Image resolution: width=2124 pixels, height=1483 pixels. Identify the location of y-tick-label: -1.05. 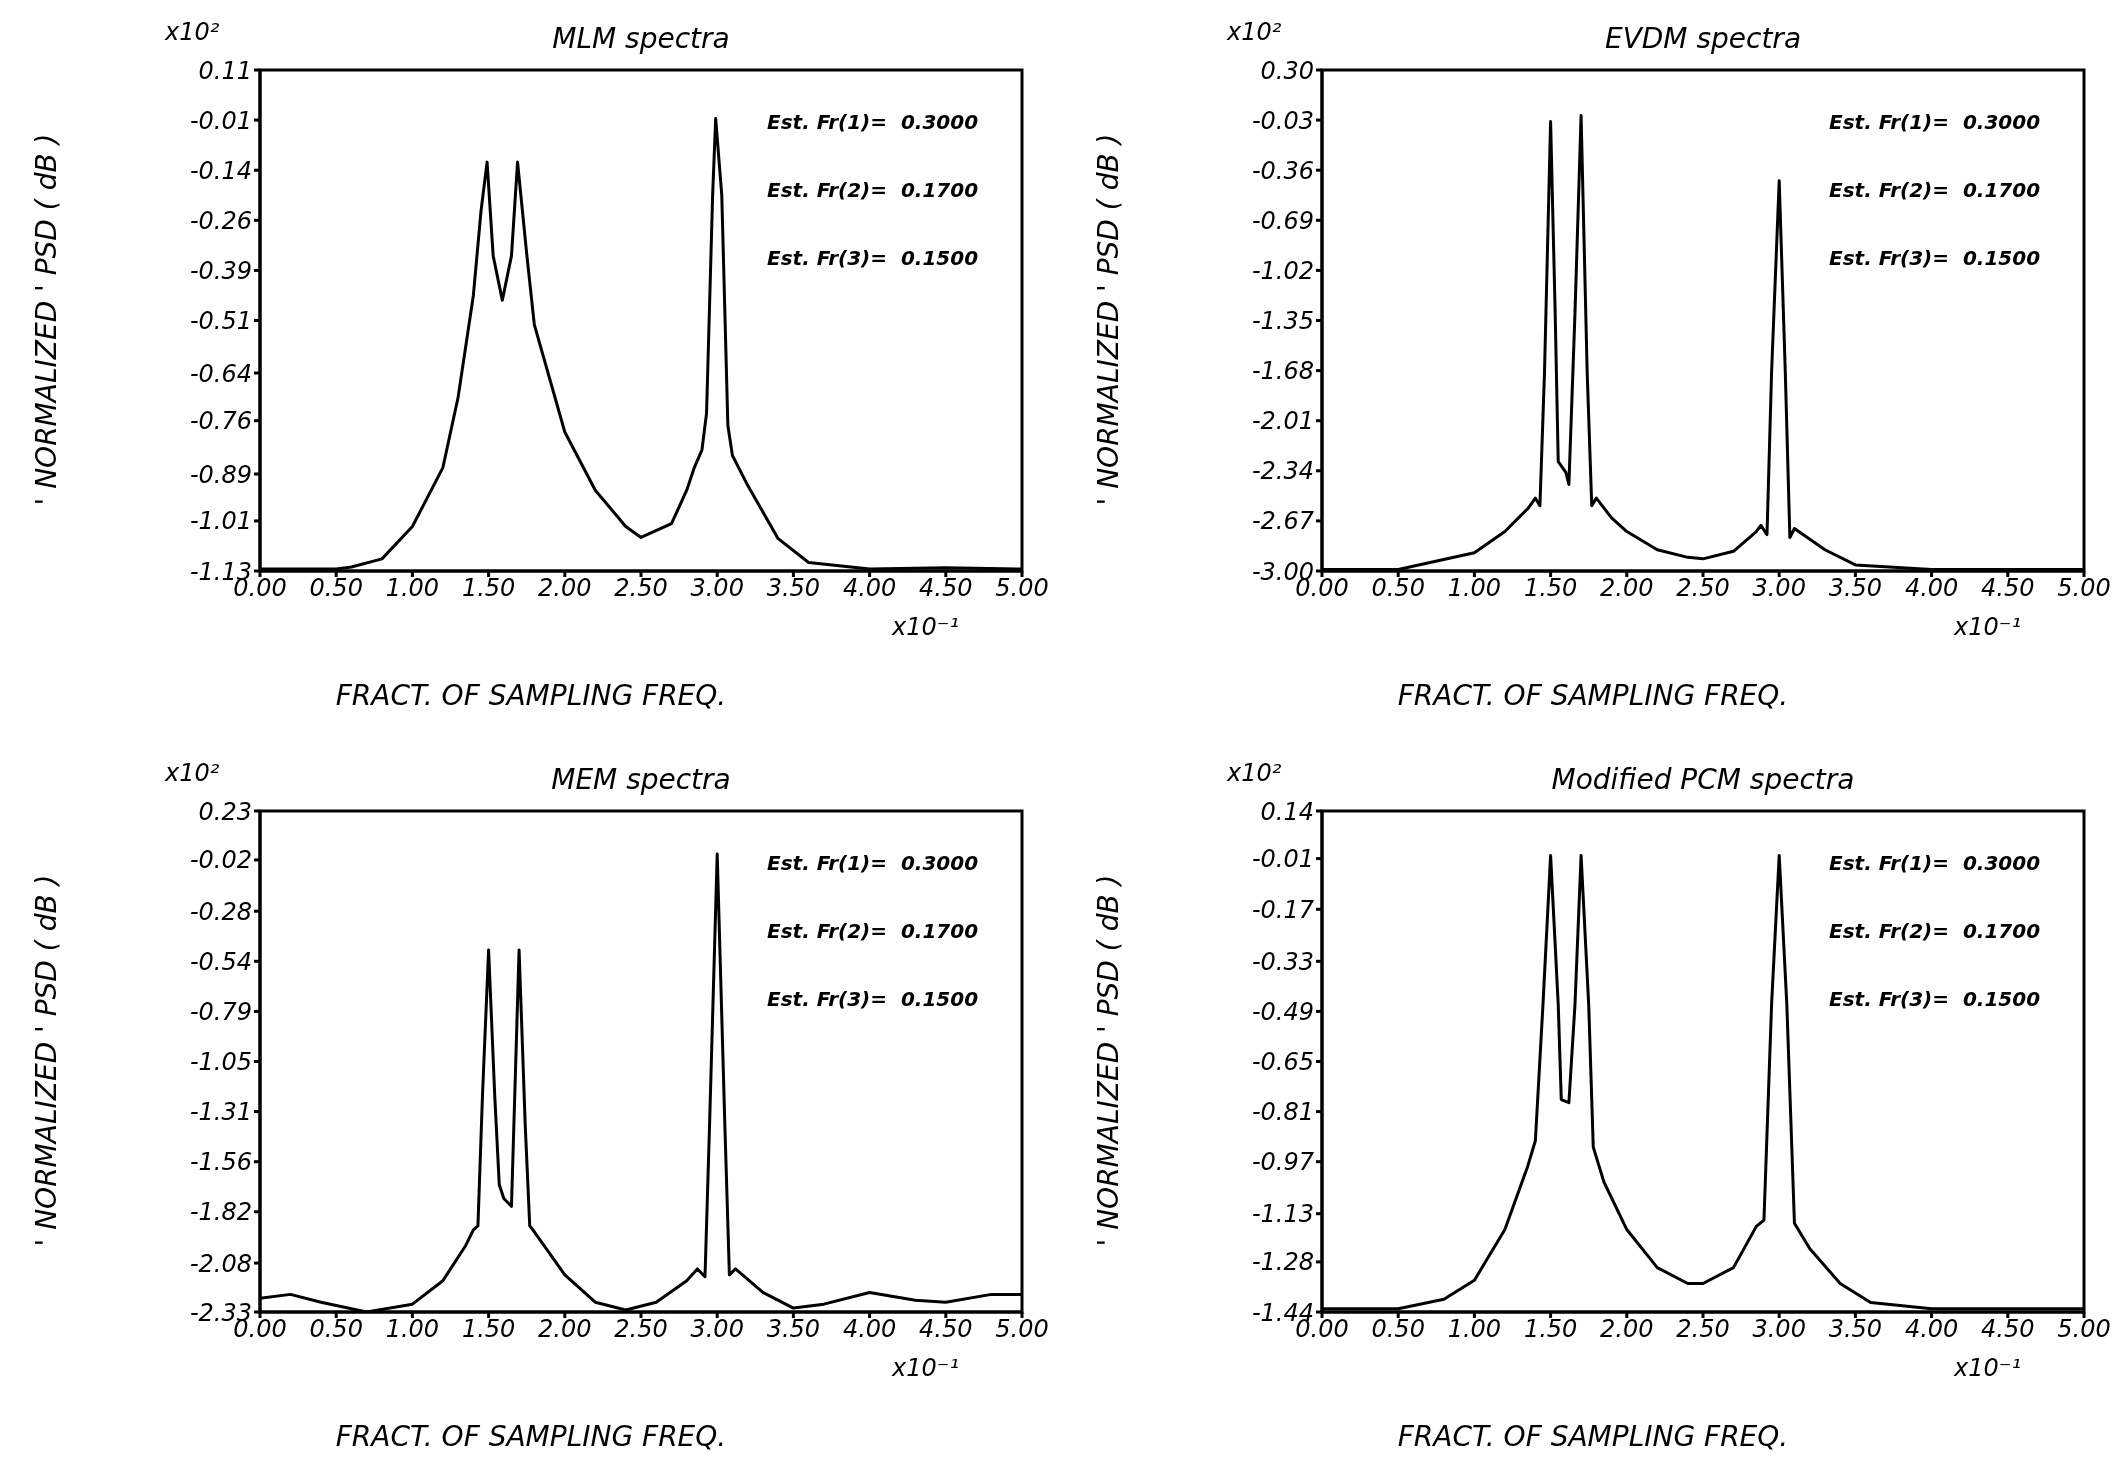
(220, 1062).